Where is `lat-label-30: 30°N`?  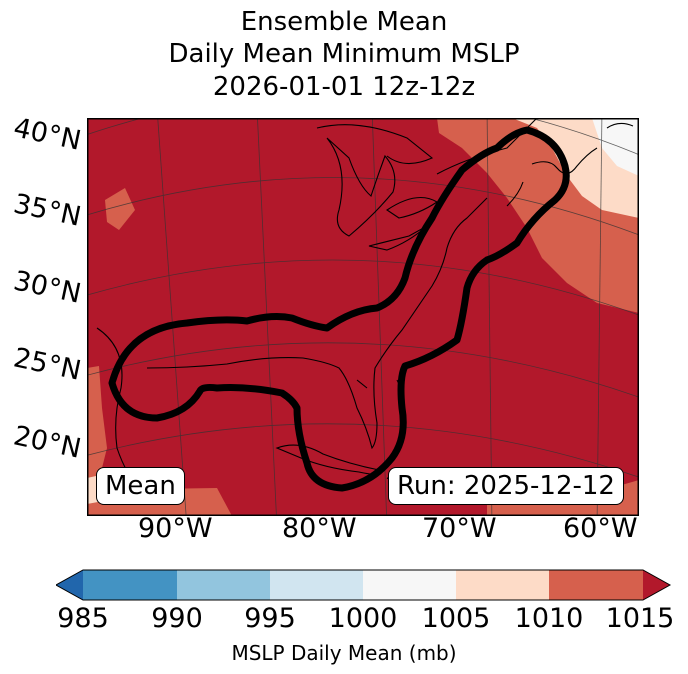
lat-label-30: 30°N is located at coordinates (47, 287).